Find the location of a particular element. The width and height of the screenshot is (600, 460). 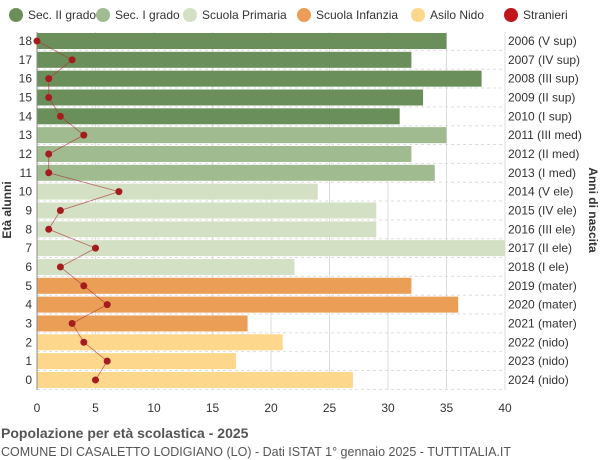

birth-year-label: 2019 (mater) is located at coordinates (542, 286).